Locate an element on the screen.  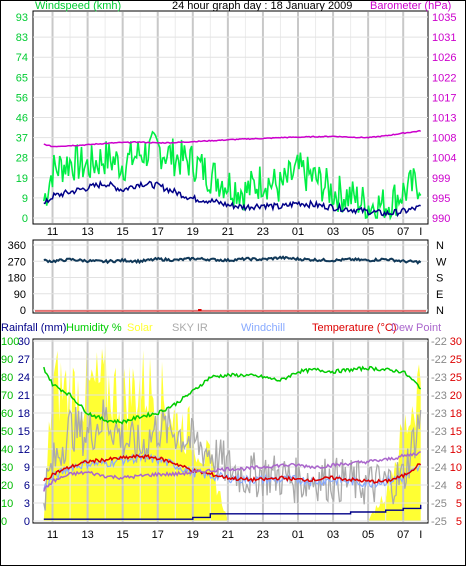
temperature-tick-label: 8 is located at coordinates (459, 486).